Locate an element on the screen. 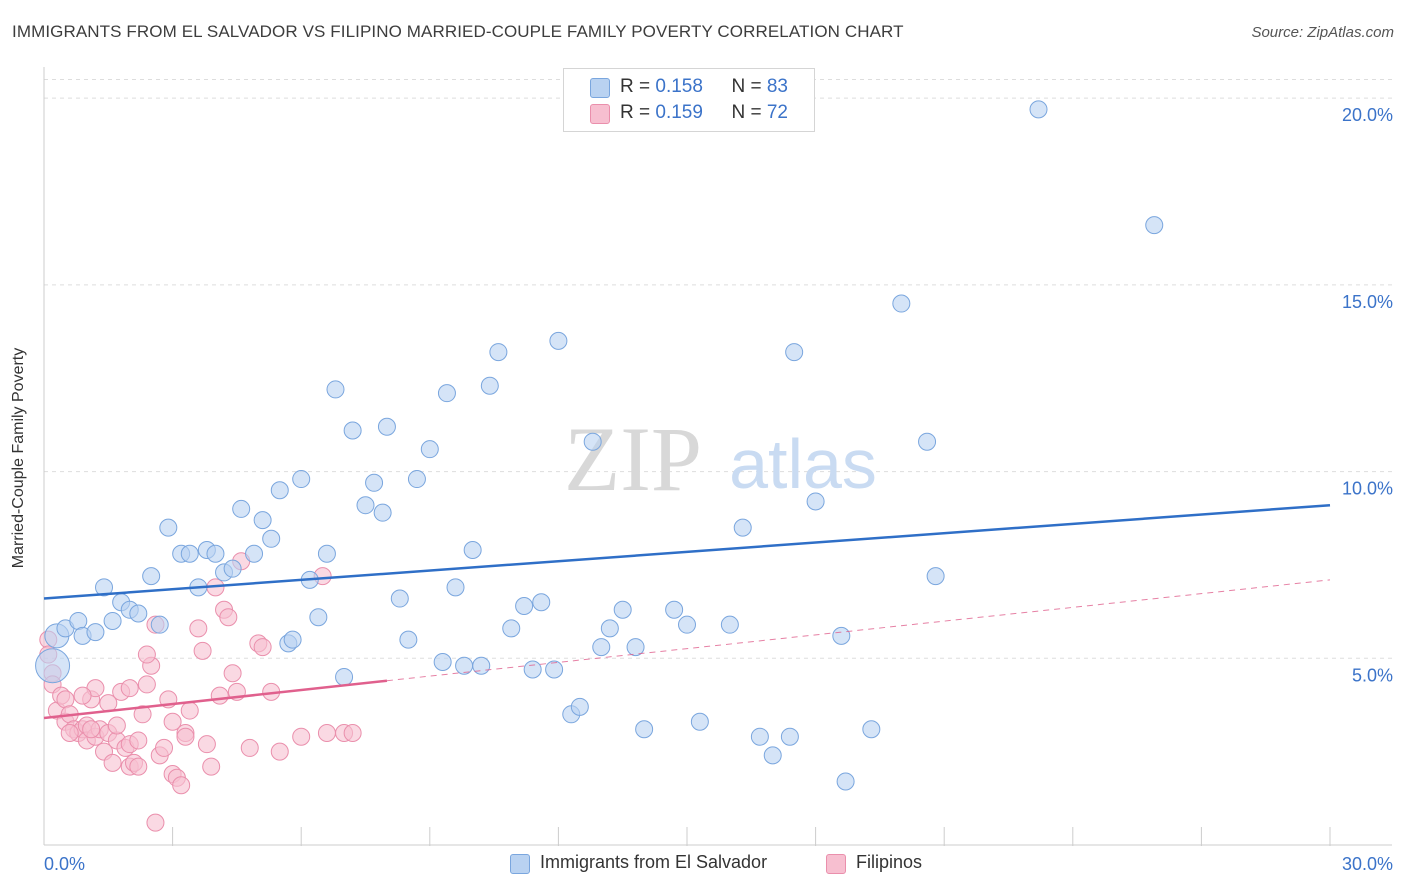 The height and width of the screenshot is (892, 1406). bottom-legend-el-salvador: Immigrants from El Salvador is located at coordinates (654, 862).